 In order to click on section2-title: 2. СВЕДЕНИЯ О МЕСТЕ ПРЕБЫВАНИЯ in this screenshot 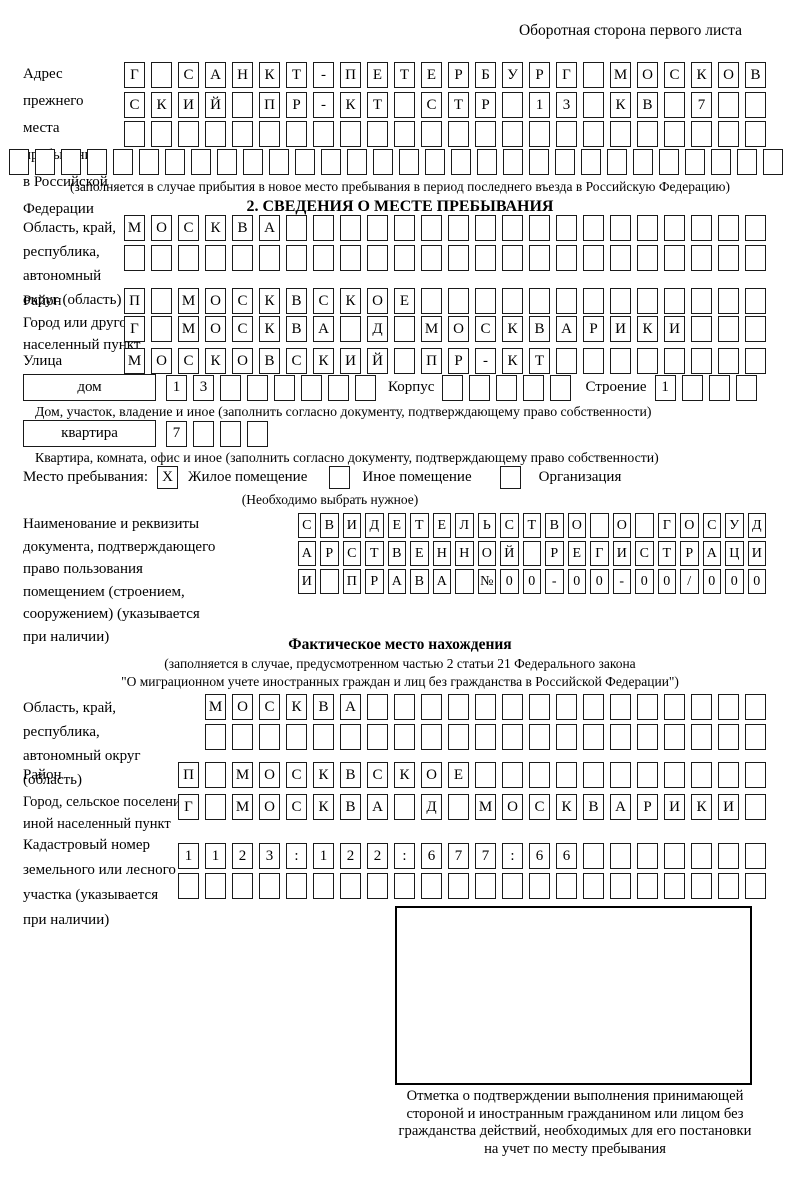, I will do `click(400, 206)`.